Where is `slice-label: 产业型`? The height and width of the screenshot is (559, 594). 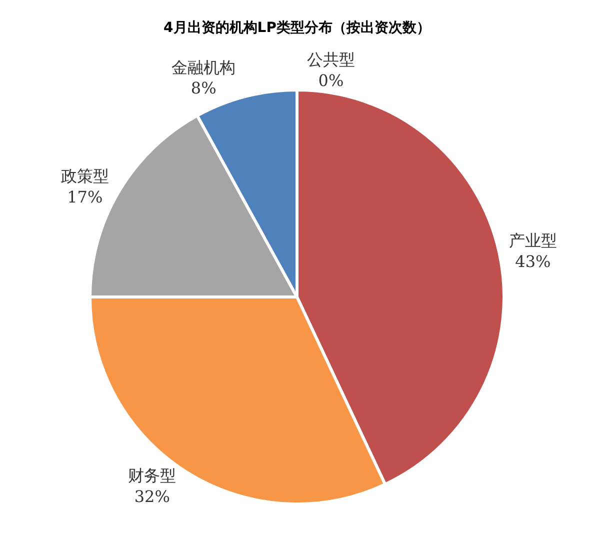
slice-label: 产业型 is located at coordinates (532, 240).